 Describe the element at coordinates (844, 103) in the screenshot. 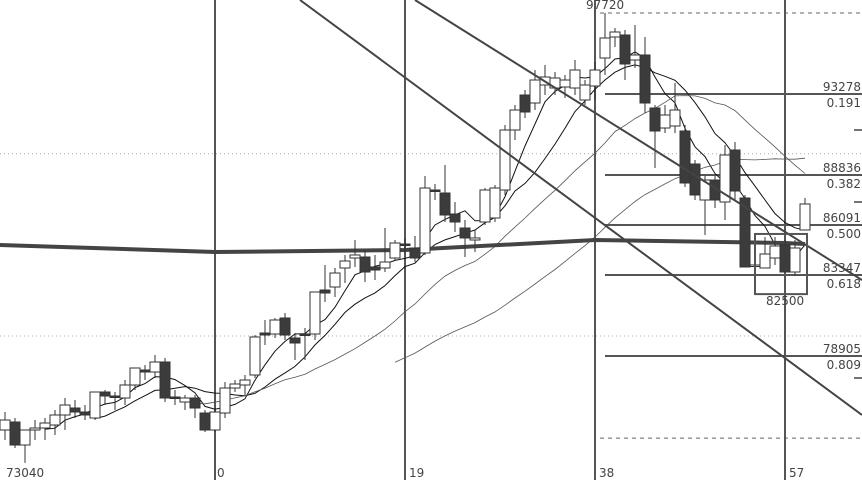

I see `fib-ratio-label: 0.191` at that location.